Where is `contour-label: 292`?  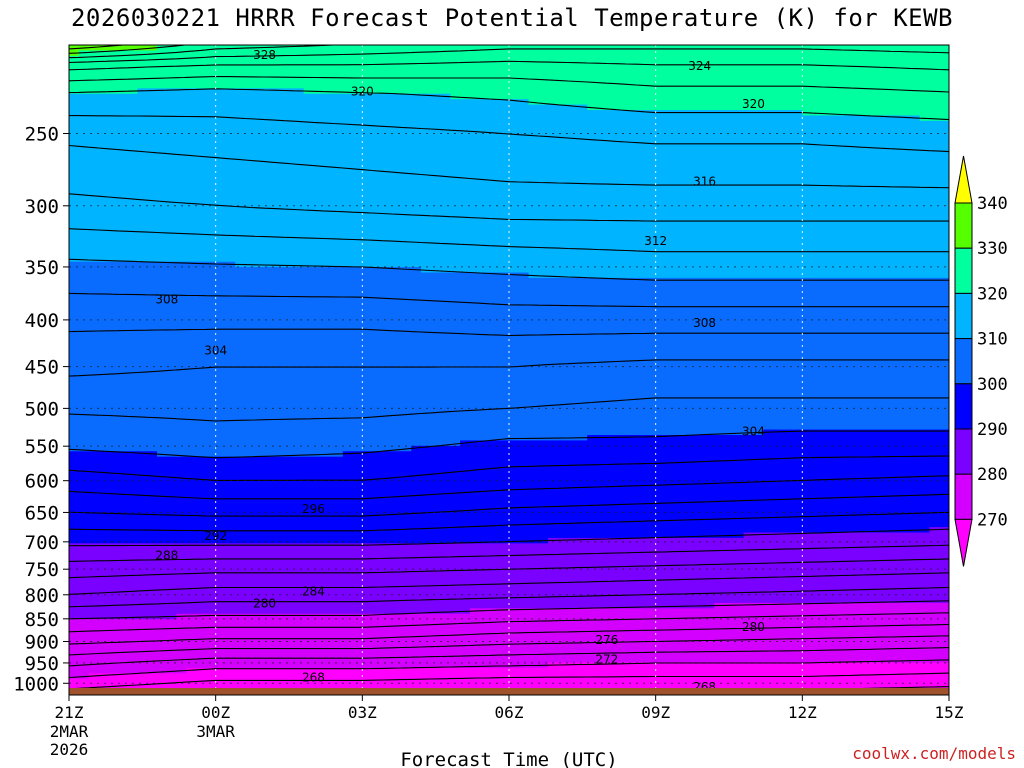
contour-label: 292 is located at coordinates (215, 536).